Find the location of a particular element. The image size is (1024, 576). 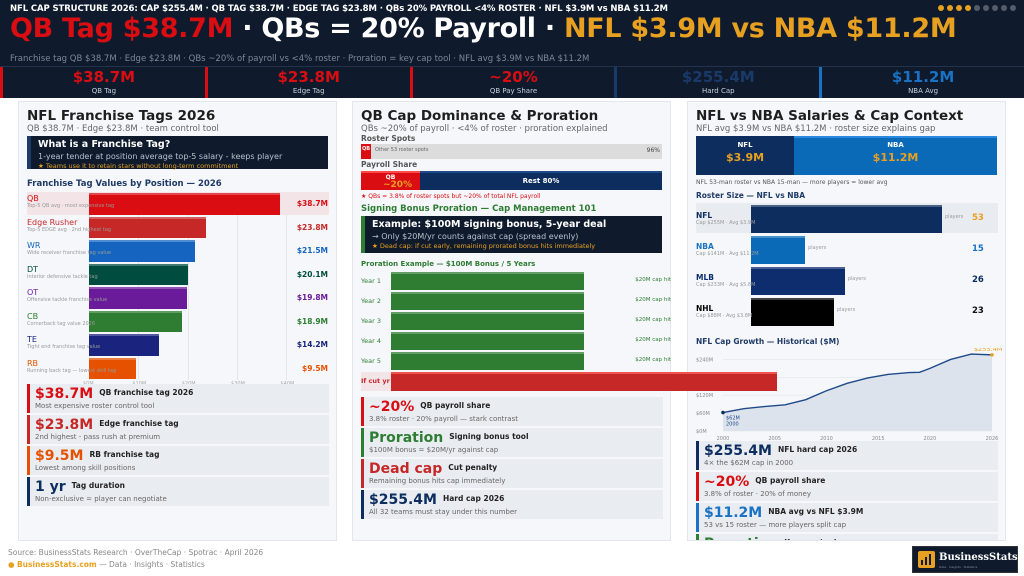

stat-card-sub: All 32 teams must stay under this number is located at coordinates (443, 512).